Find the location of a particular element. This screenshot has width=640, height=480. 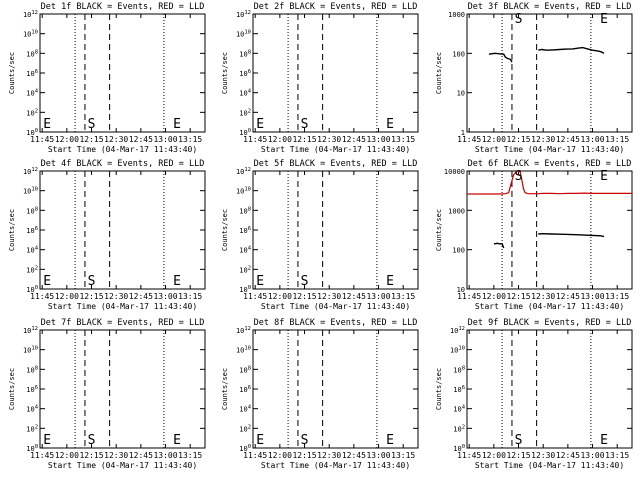

lld-series-line is located at coordinates (549, 182).